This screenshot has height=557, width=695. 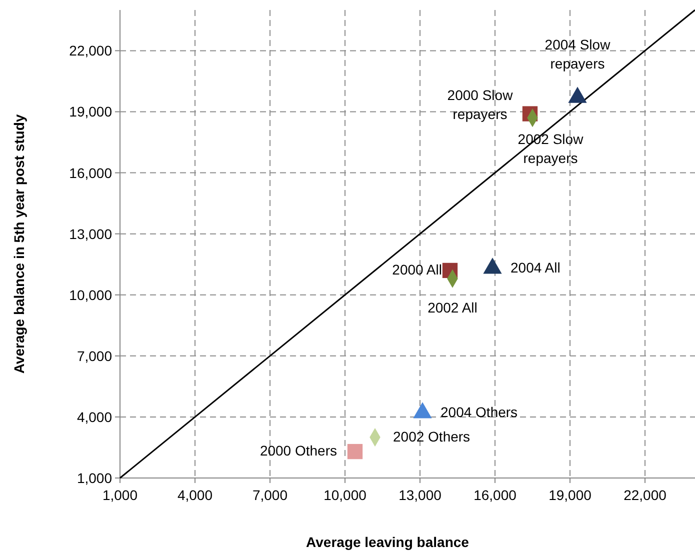 I want to click on y-tick-label: 13,000, so click(x=90, y=234).